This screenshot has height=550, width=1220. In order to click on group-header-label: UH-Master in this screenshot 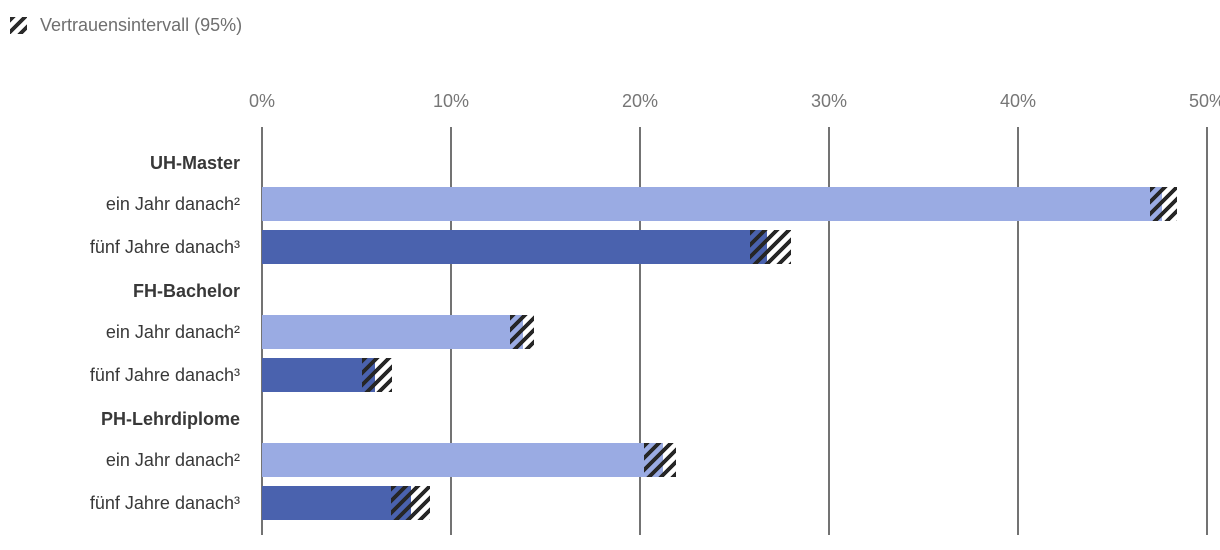, I will do `click(194, 162)`.